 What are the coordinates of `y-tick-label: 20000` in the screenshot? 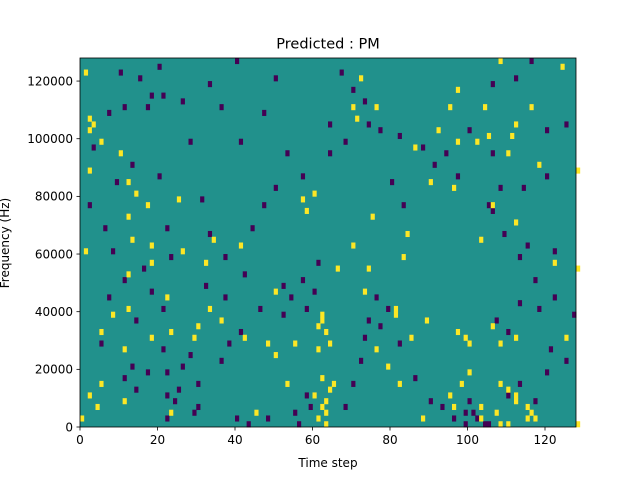 It's located at (54, 370).